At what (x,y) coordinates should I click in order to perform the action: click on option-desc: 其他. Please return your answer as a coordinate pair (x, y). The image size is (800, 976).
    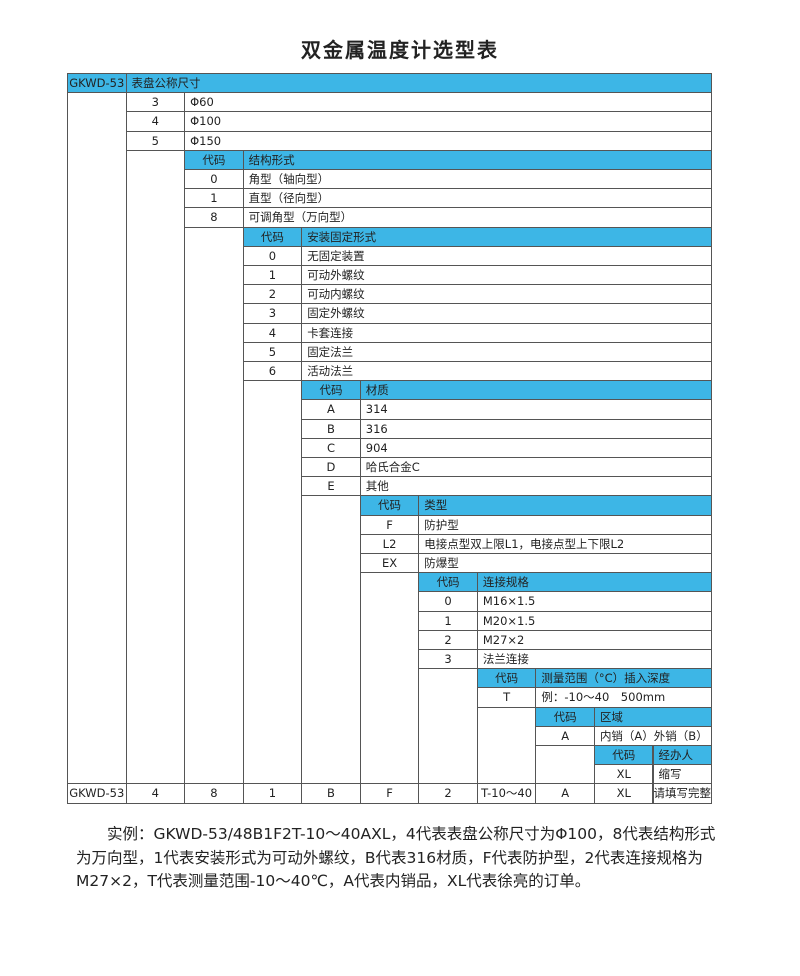
    Looking at the image, I should click on (536, 486).